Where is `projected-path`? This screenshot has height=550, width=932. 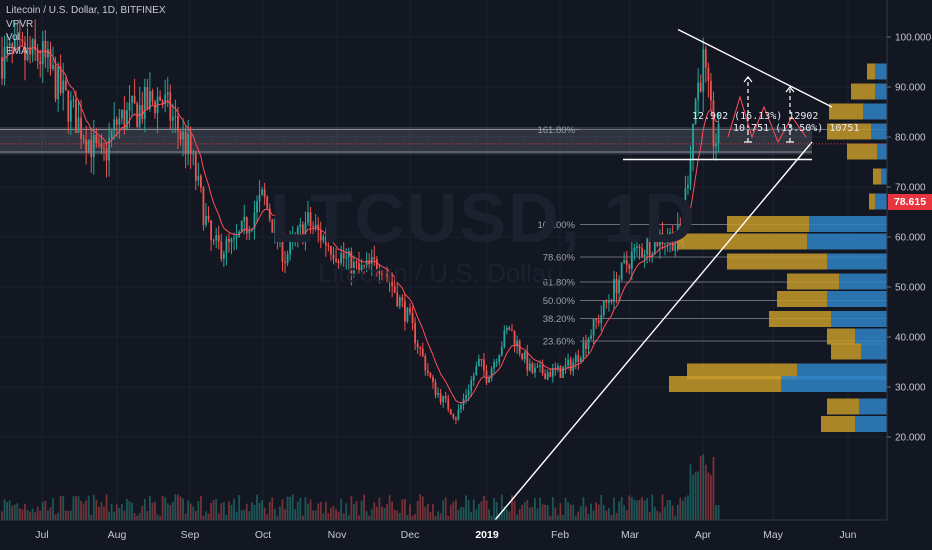
projected-path is located at coordinates (767, 119).